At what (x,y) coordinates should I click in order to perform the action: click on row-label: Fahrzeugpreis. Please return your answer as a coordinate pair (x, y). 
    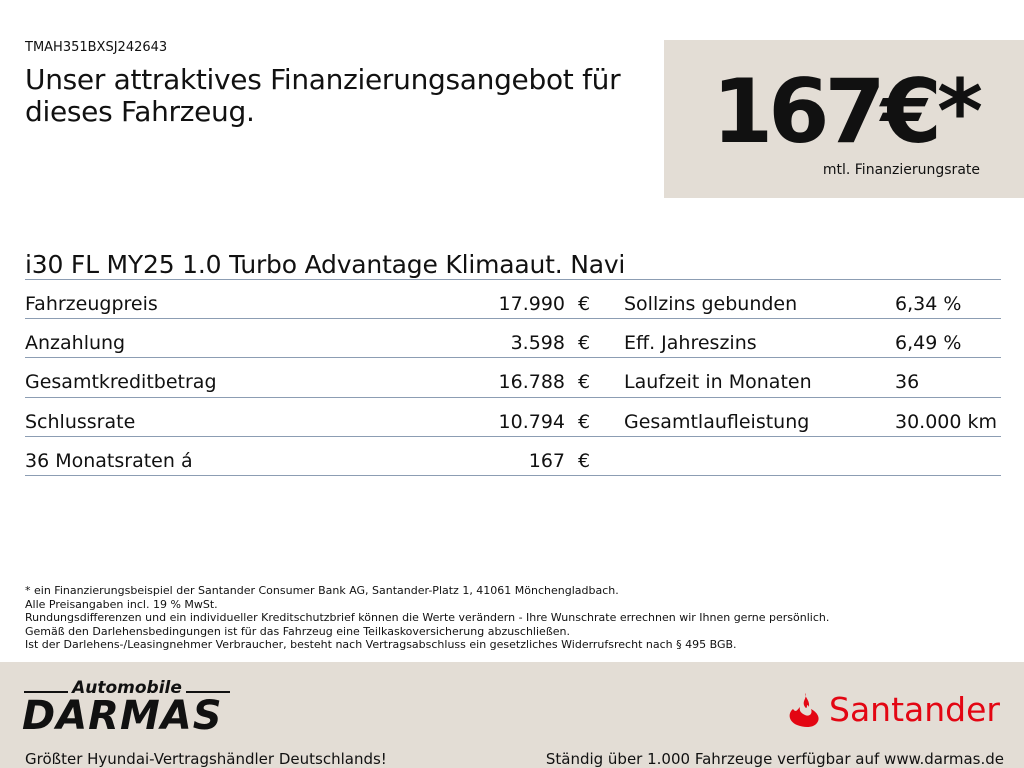
    Looking at the image, I should click on (91, 304).